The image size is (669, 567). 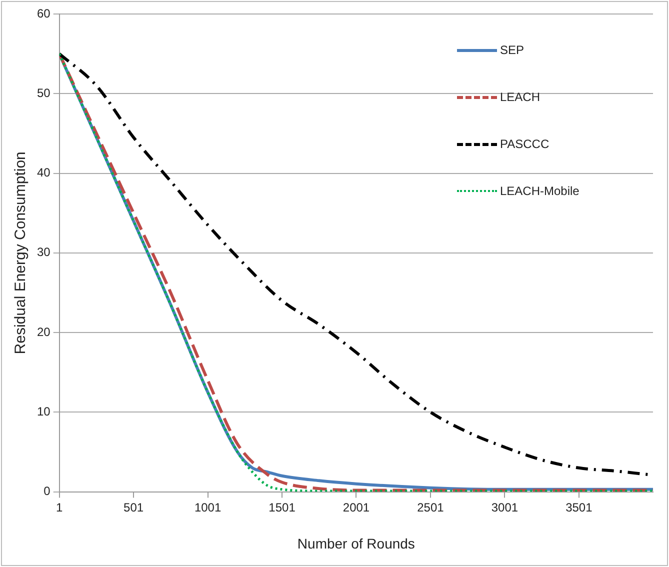 What do you see at coordinates (579, 507) in the screenshot?
I see `x-tick-label: 3501` at bounding box center [579, 507].